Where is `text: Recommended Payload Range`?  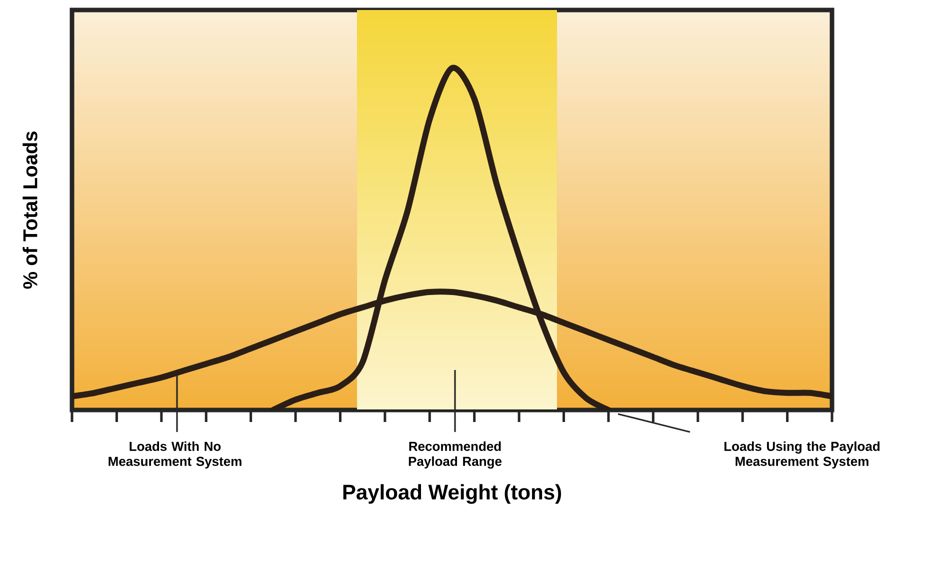 text: Recommended Payload Range is located at coordinates (455, 455).